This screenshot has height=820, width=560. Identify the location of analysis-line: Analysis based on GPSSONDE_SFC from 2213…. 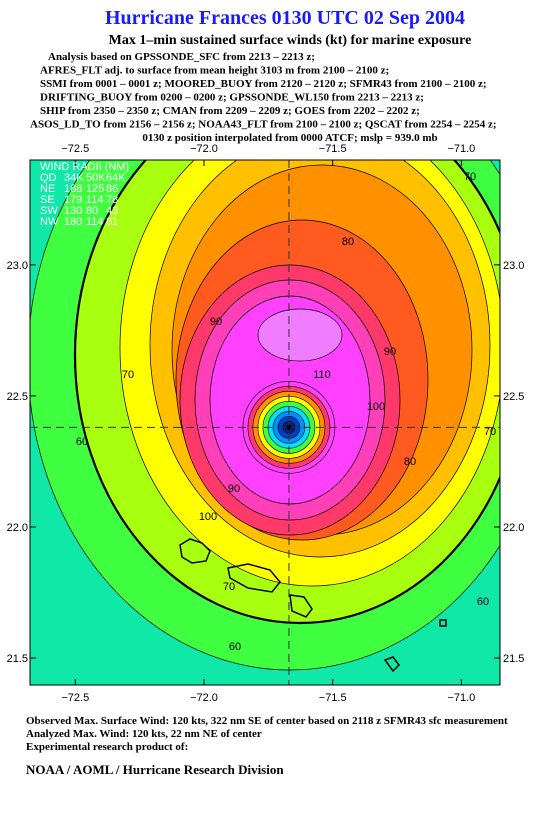
(181, 57).